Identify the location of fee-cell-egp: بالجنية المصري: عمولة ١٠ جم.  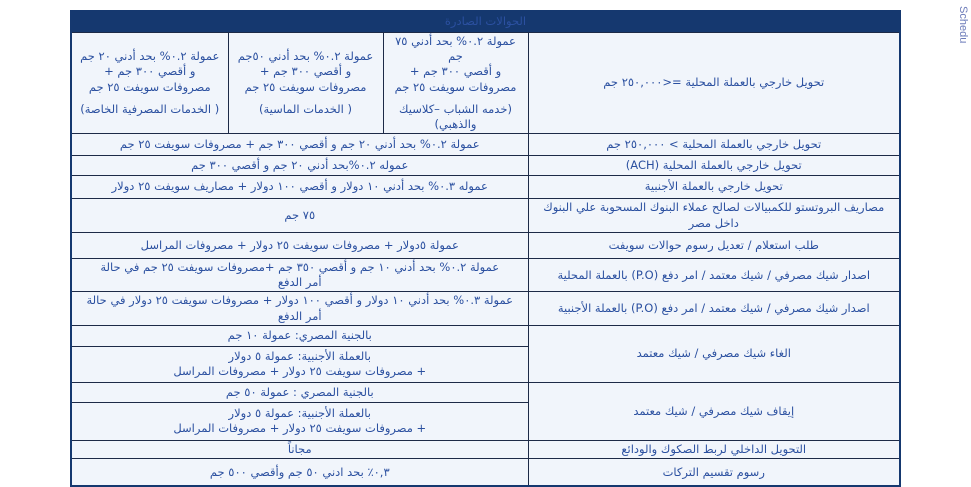
(299, 335).